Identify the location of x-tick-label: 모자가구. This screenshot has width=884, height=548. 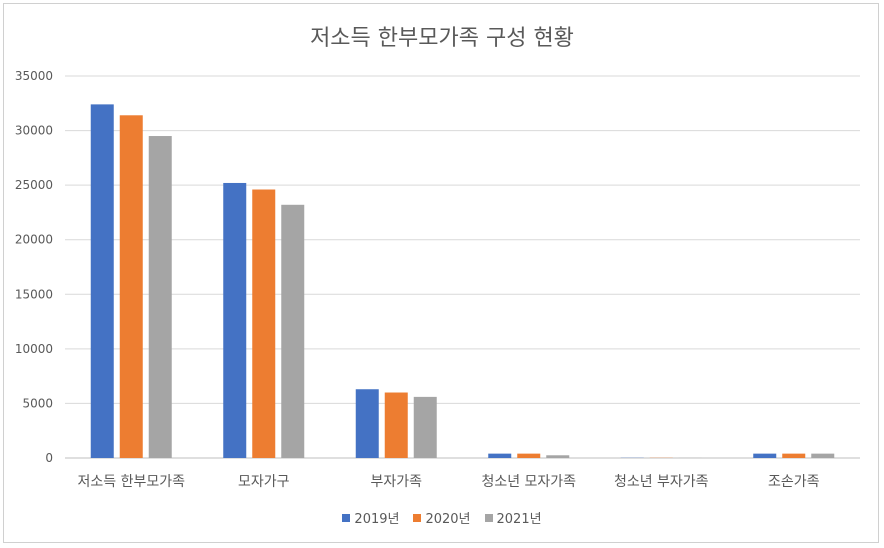
(264, 482).